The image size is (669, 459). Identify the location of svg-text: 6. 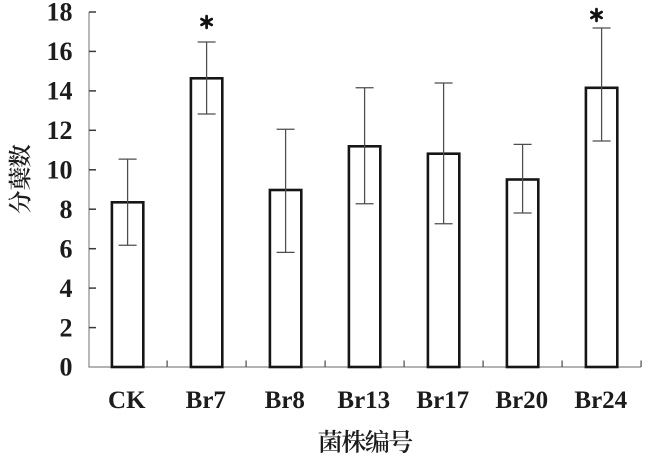
(66, 248).